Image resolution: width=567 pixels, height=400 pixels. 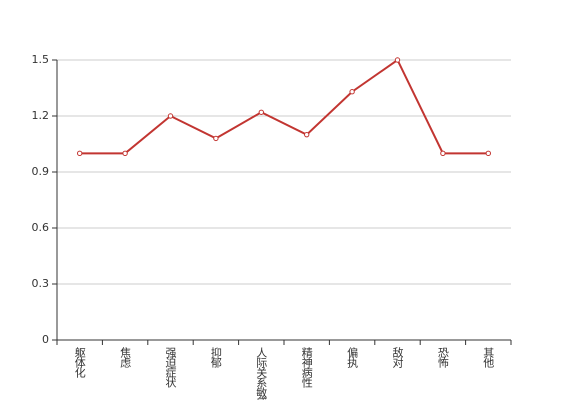 I want to click on y-tick-label: 0, so click(x=45, y=339).